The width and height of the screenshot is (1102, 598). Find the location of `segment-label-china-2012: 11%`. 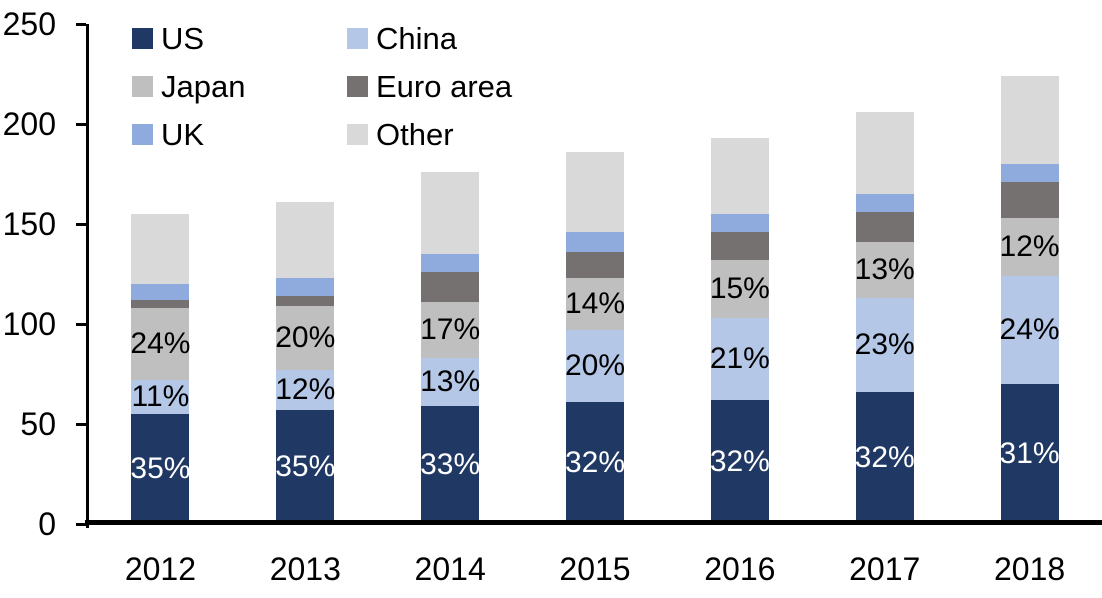

segment-label-china-2012: 11% is located at coordinates (160, 396).